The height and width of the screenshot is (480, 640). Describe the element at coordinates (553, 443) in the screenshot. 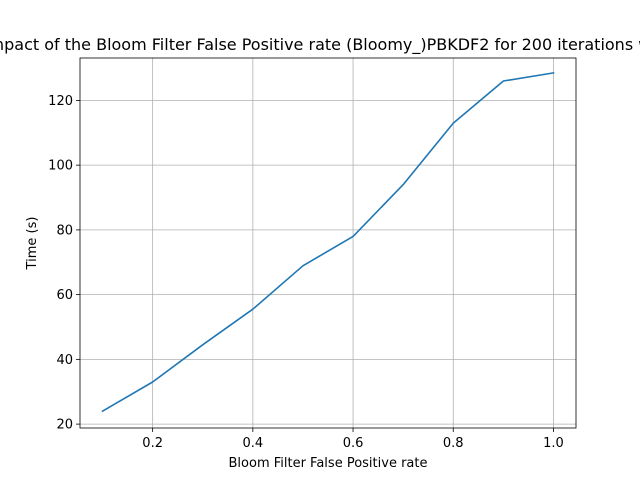

I see `x-tick-label: 1.0` at that location.